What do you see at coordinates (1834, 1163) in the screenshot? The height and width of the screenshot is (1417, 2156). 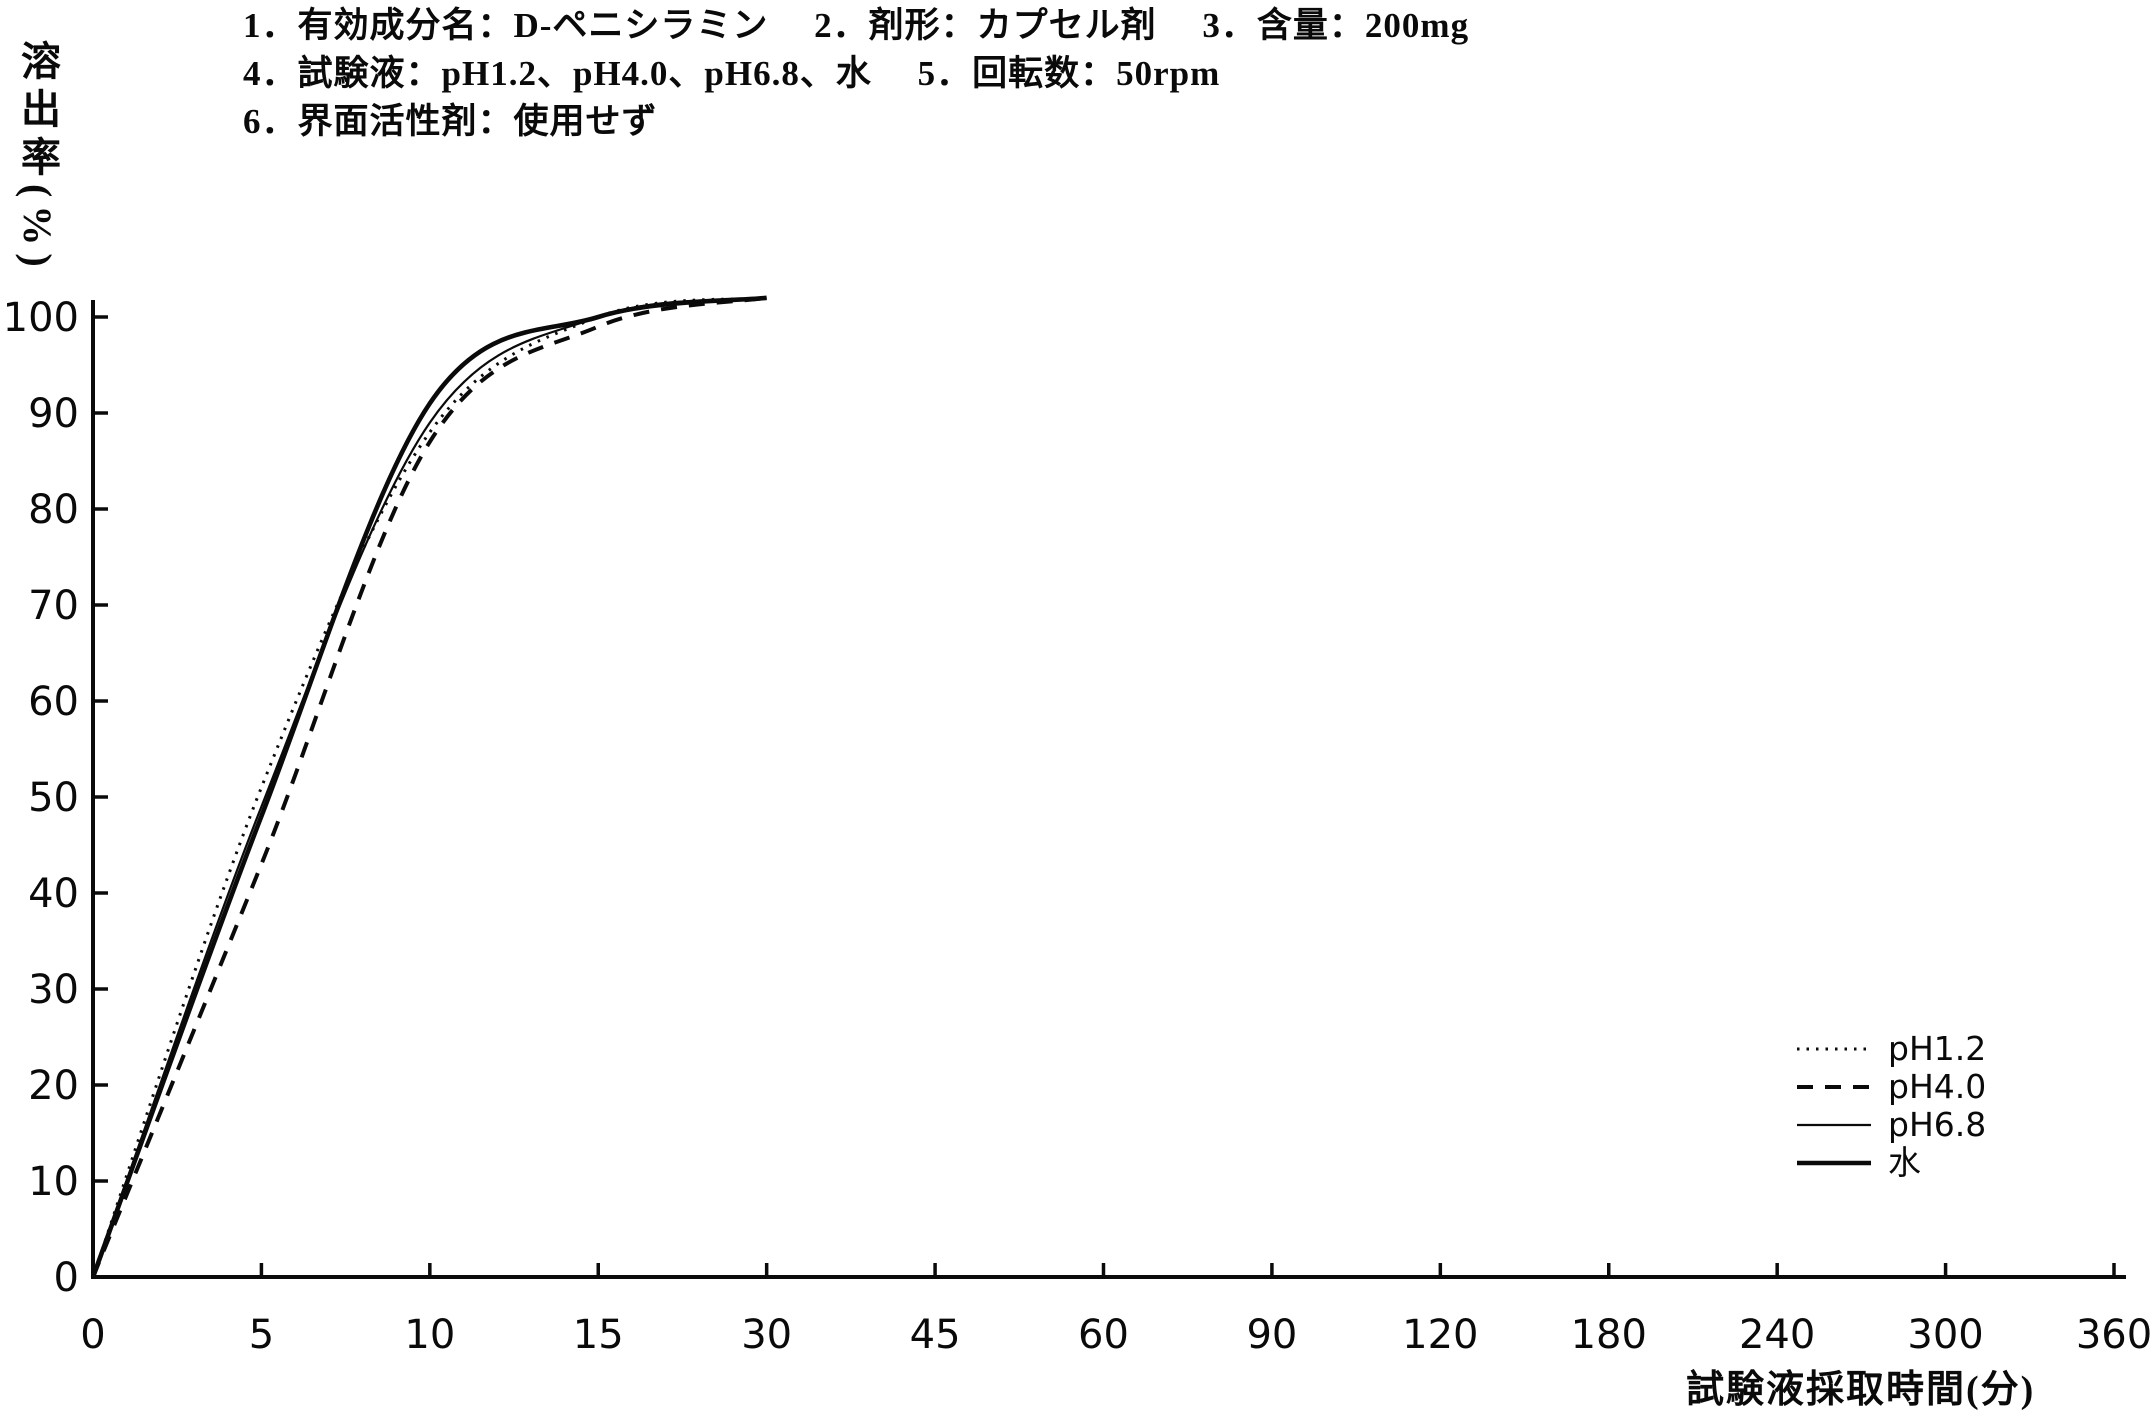 I see `legend-swatch-solid-thick` at bounding box center [1834, 1163].